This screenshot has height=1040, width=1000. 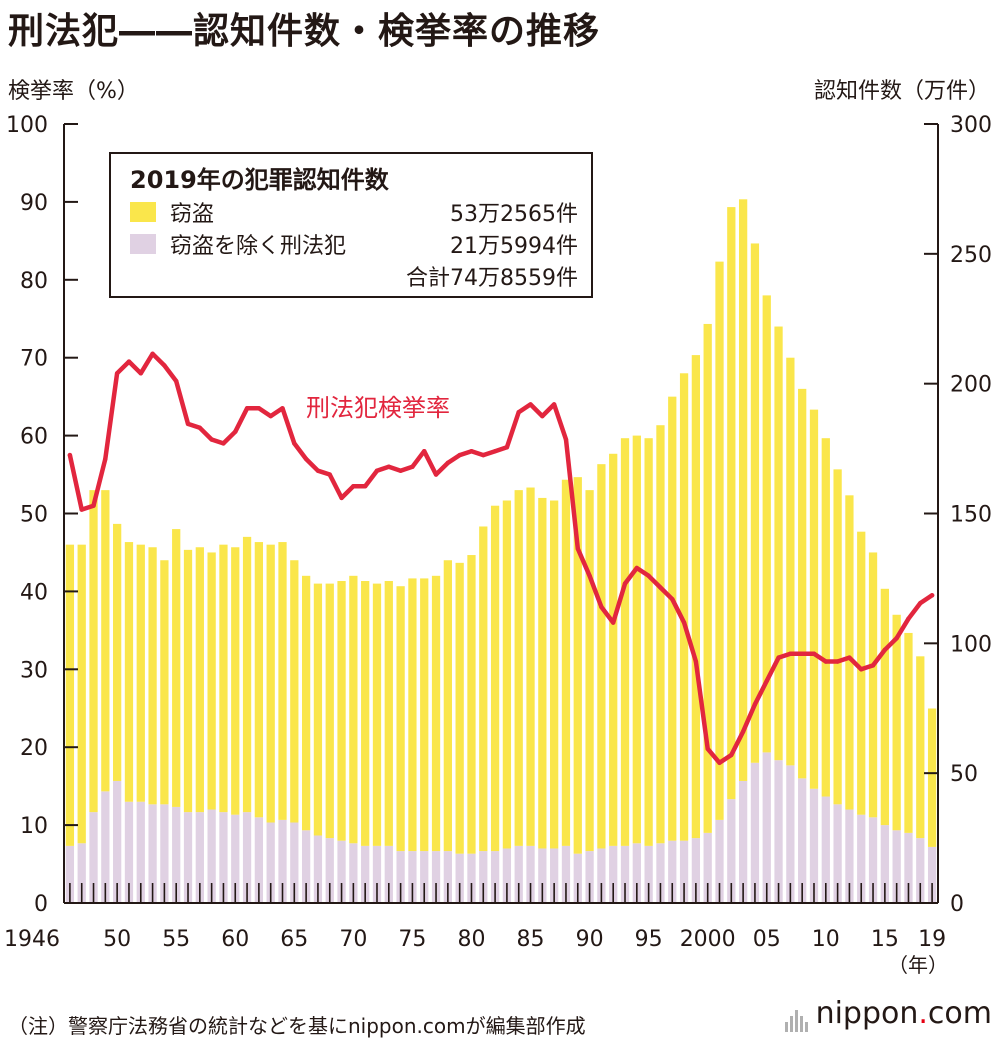 What do you see at coordinates (318, 869) in the screenshot?
I see `bar-other-1967` at bounding box center [318, 869].